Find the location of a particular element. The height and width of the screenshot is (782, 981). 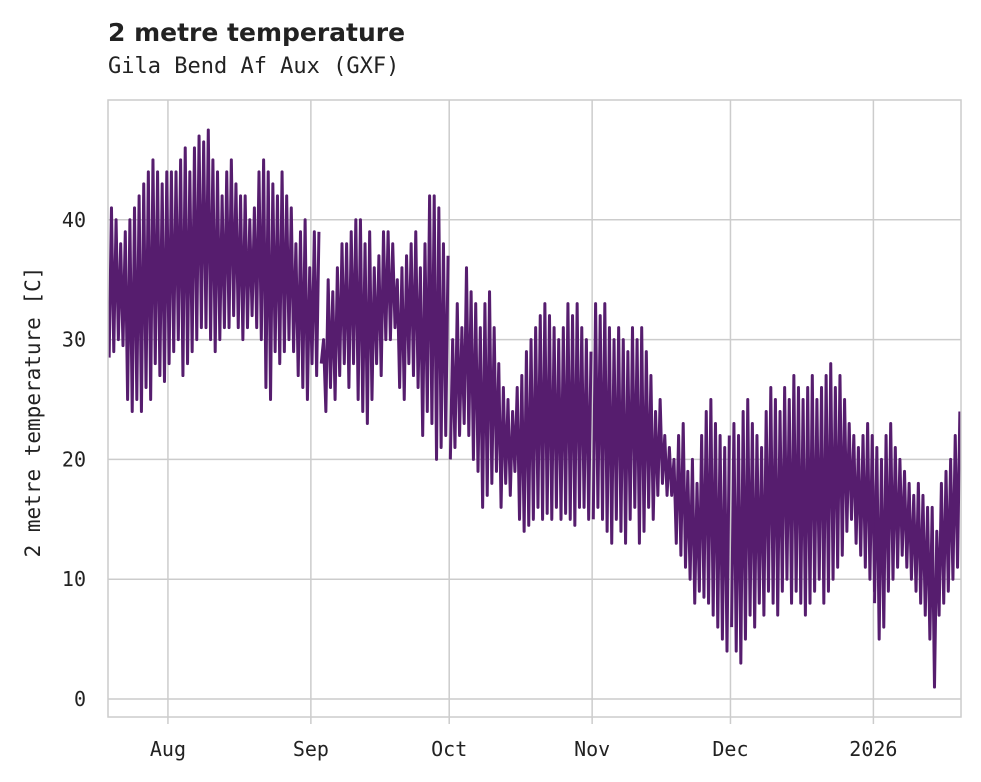

x-tick-label: Sep is located at coordinates (311, 749).